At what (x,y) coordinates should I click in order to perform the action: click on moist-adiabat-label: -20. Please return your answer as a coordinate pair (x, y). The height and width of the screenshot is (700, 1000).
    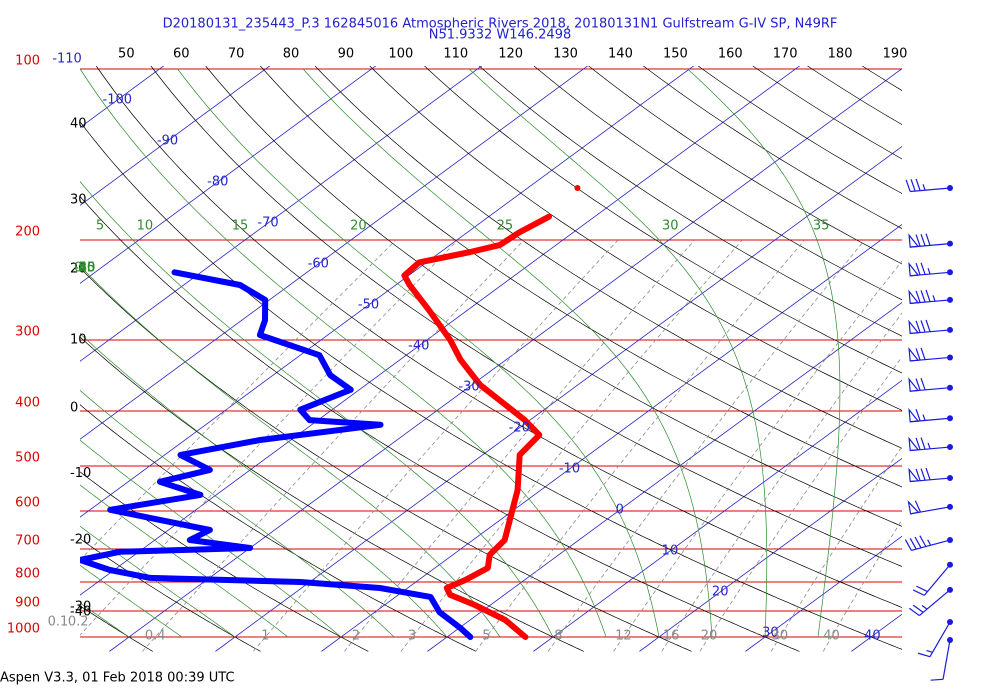
    Looking at the image, I should click on (84, 268).